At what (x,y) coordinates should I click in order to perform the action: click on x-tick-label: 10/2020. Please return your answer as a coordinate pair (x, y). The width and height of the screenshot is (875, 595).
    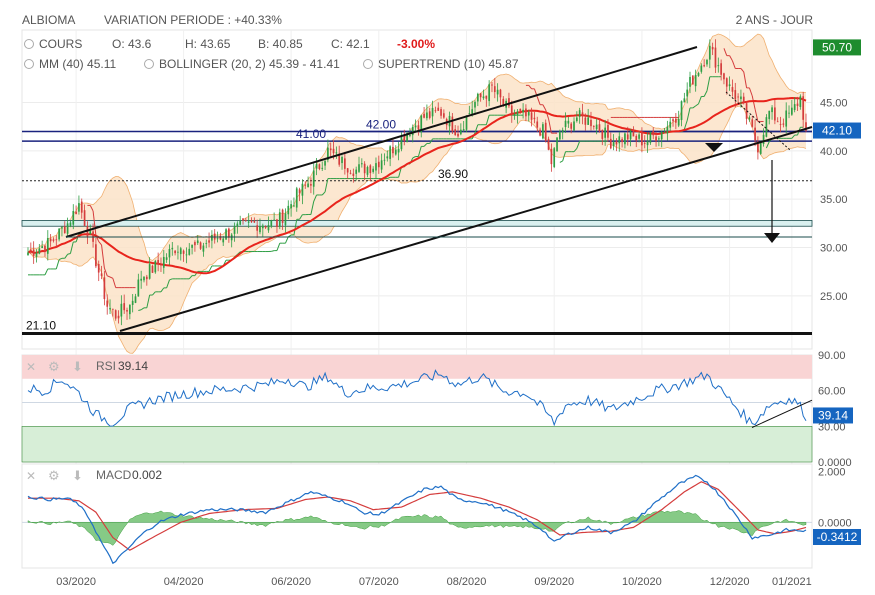
    Looking at the image, I should click on (642, 582).